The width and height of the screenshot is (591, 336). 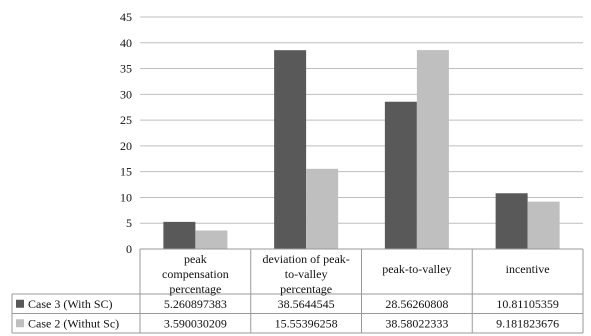 What do you see at coordinates (70, 304) in the screenshot?
I see `legend-series-name: Case 3 (With SC)` at bounding box center [70, 304].